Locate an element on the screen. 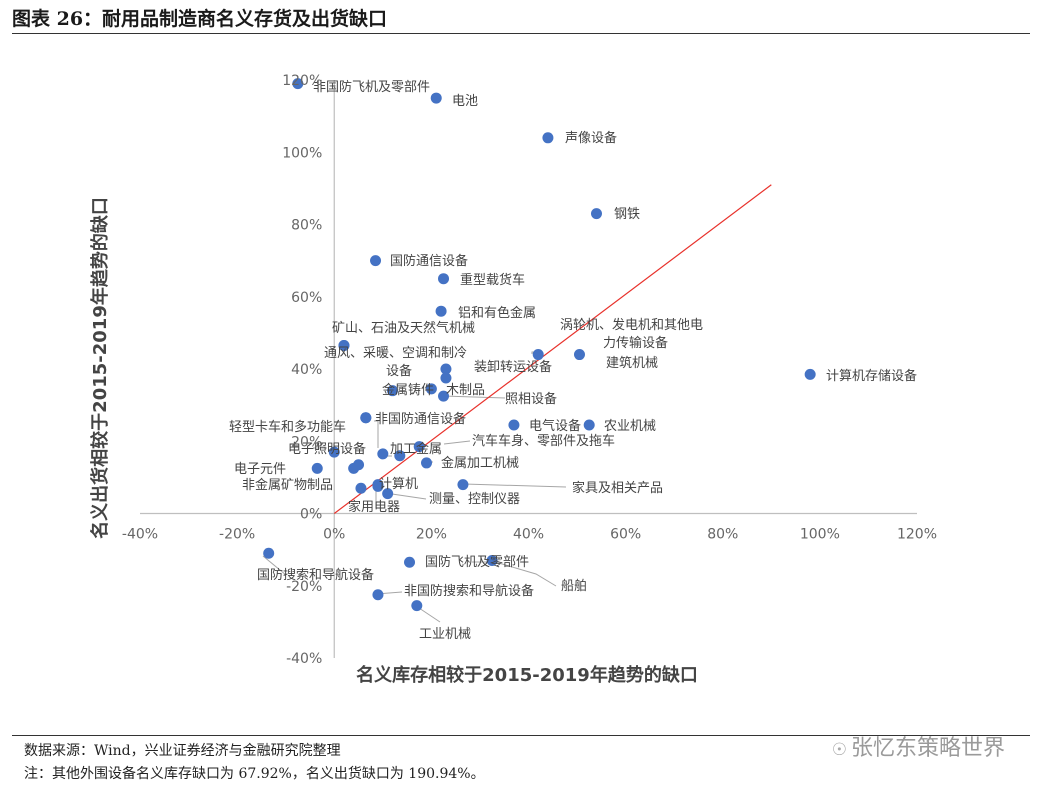 The image size is (1039, 789). point-label: 木制品 is located at coordinates (465, 390).